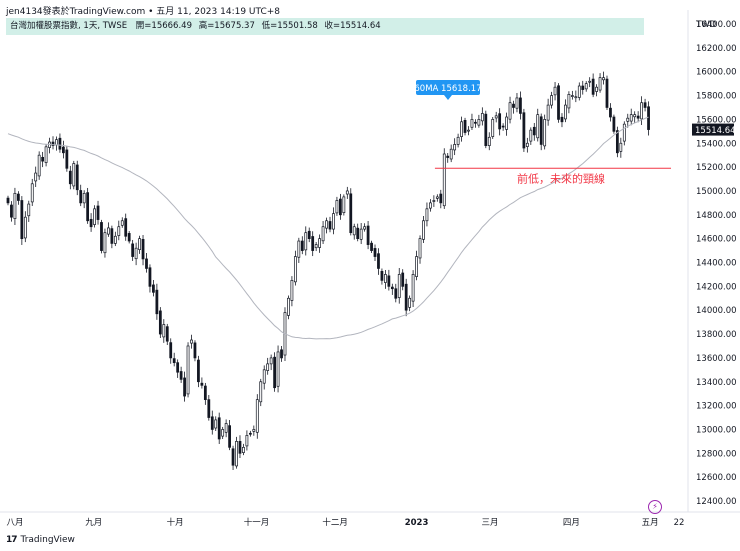  What do you see at coordinates (716, 311) in the screenshot?
I see `price-tick-label: 14000.00` at bounding box center [716, 311].